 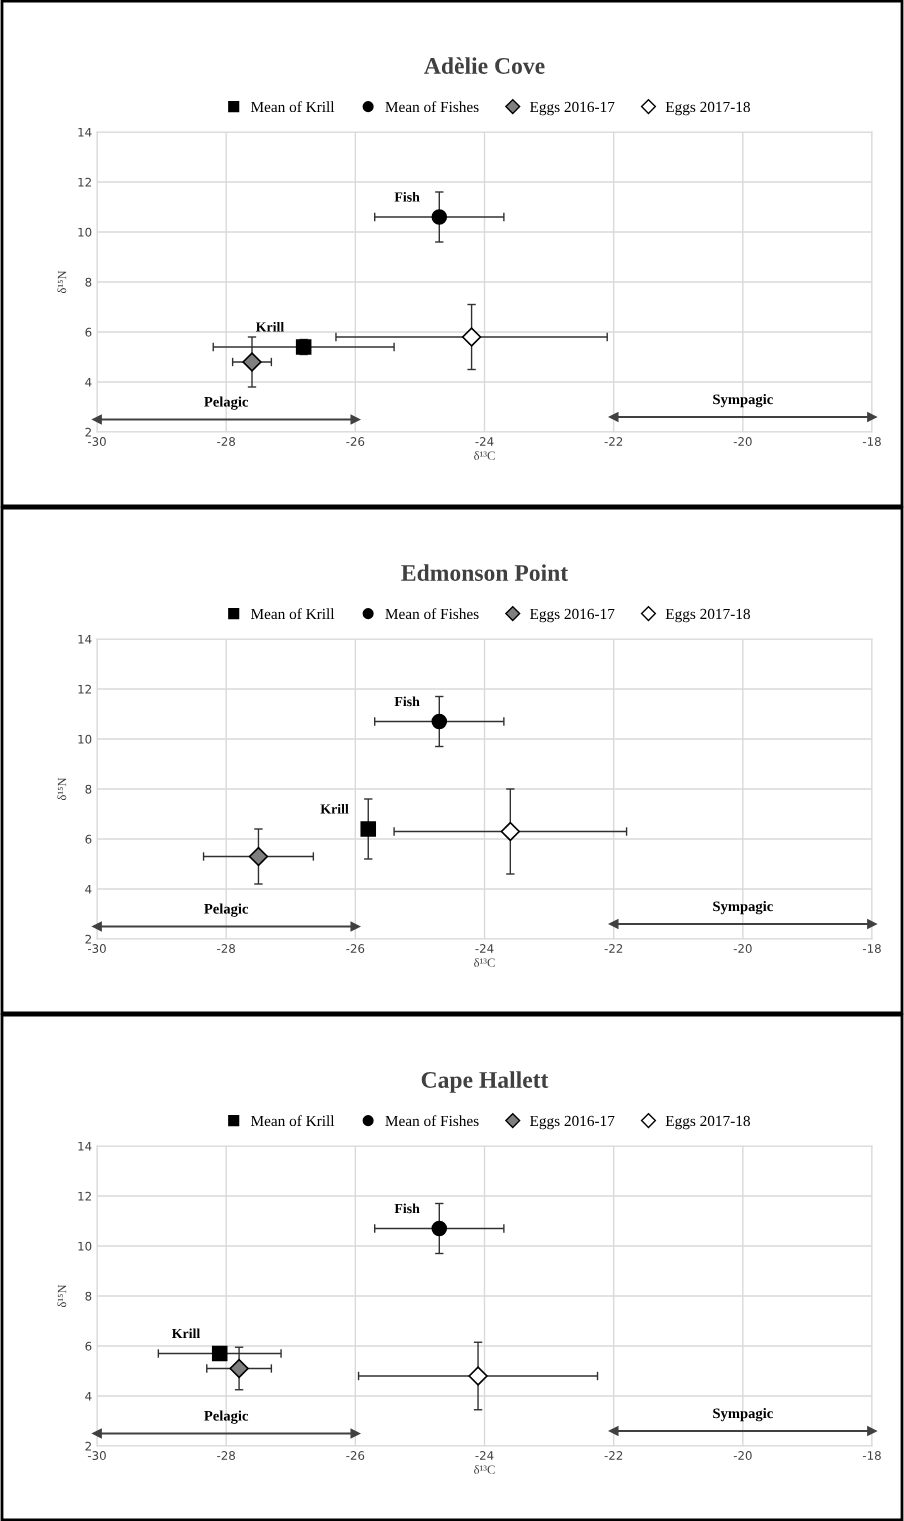 I want to click on chart-title: Cape Hallett, so click(x=485, y=1082).